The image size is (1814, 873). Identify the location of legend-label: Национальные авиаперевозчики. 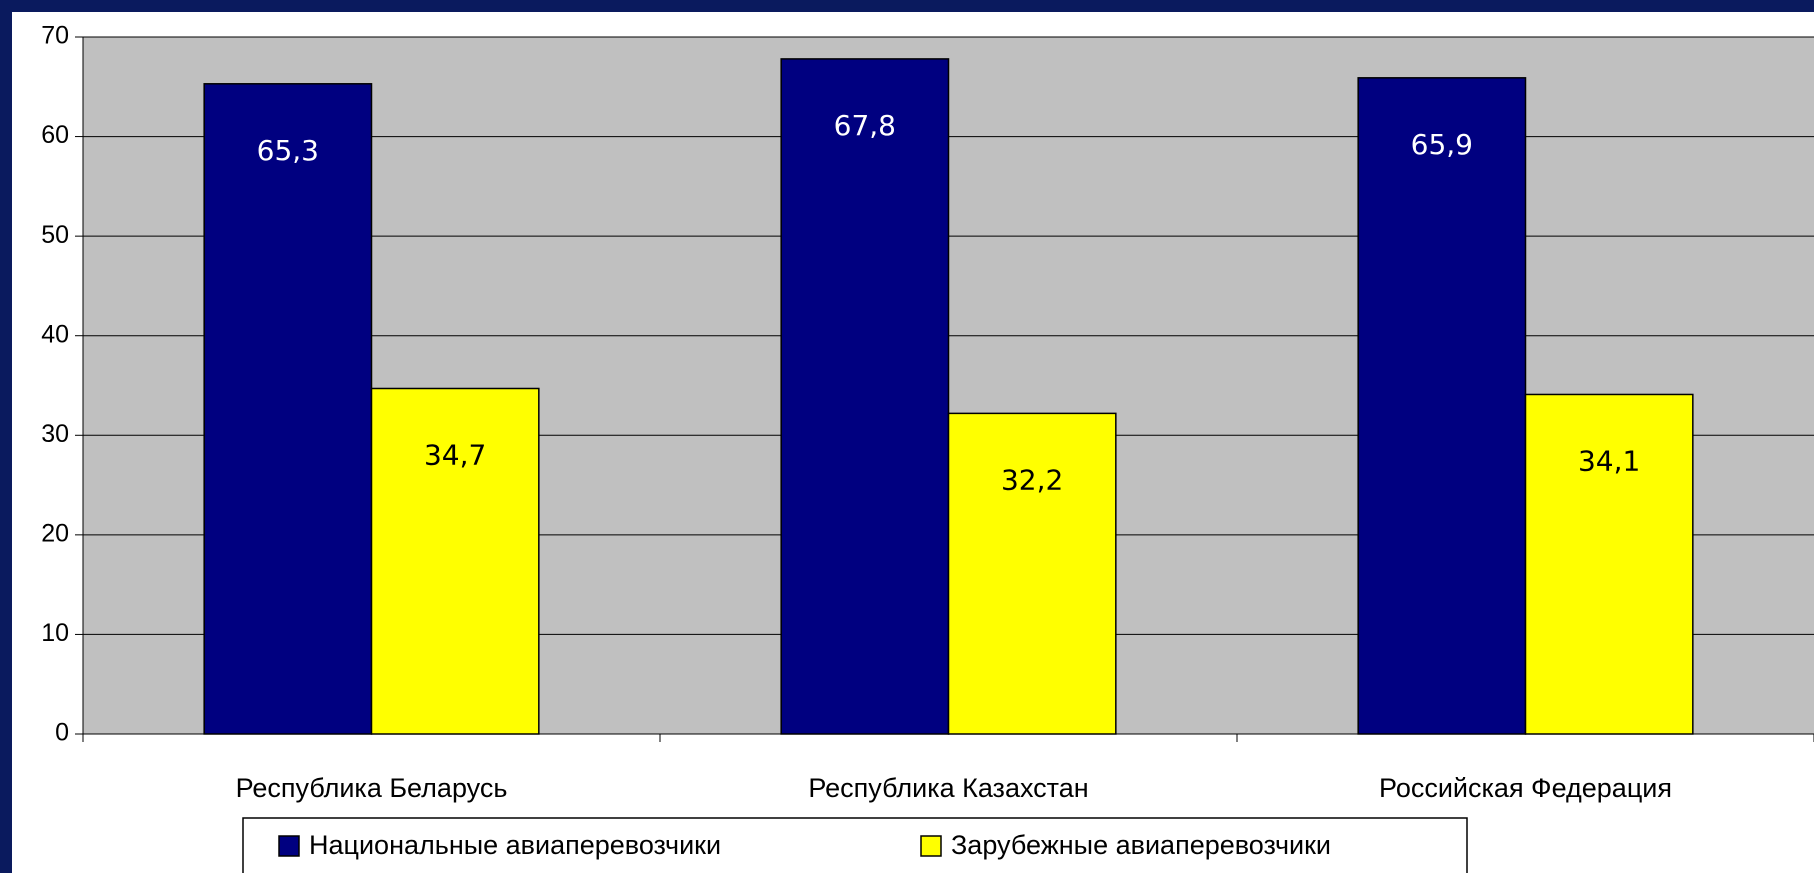
(515, 845).